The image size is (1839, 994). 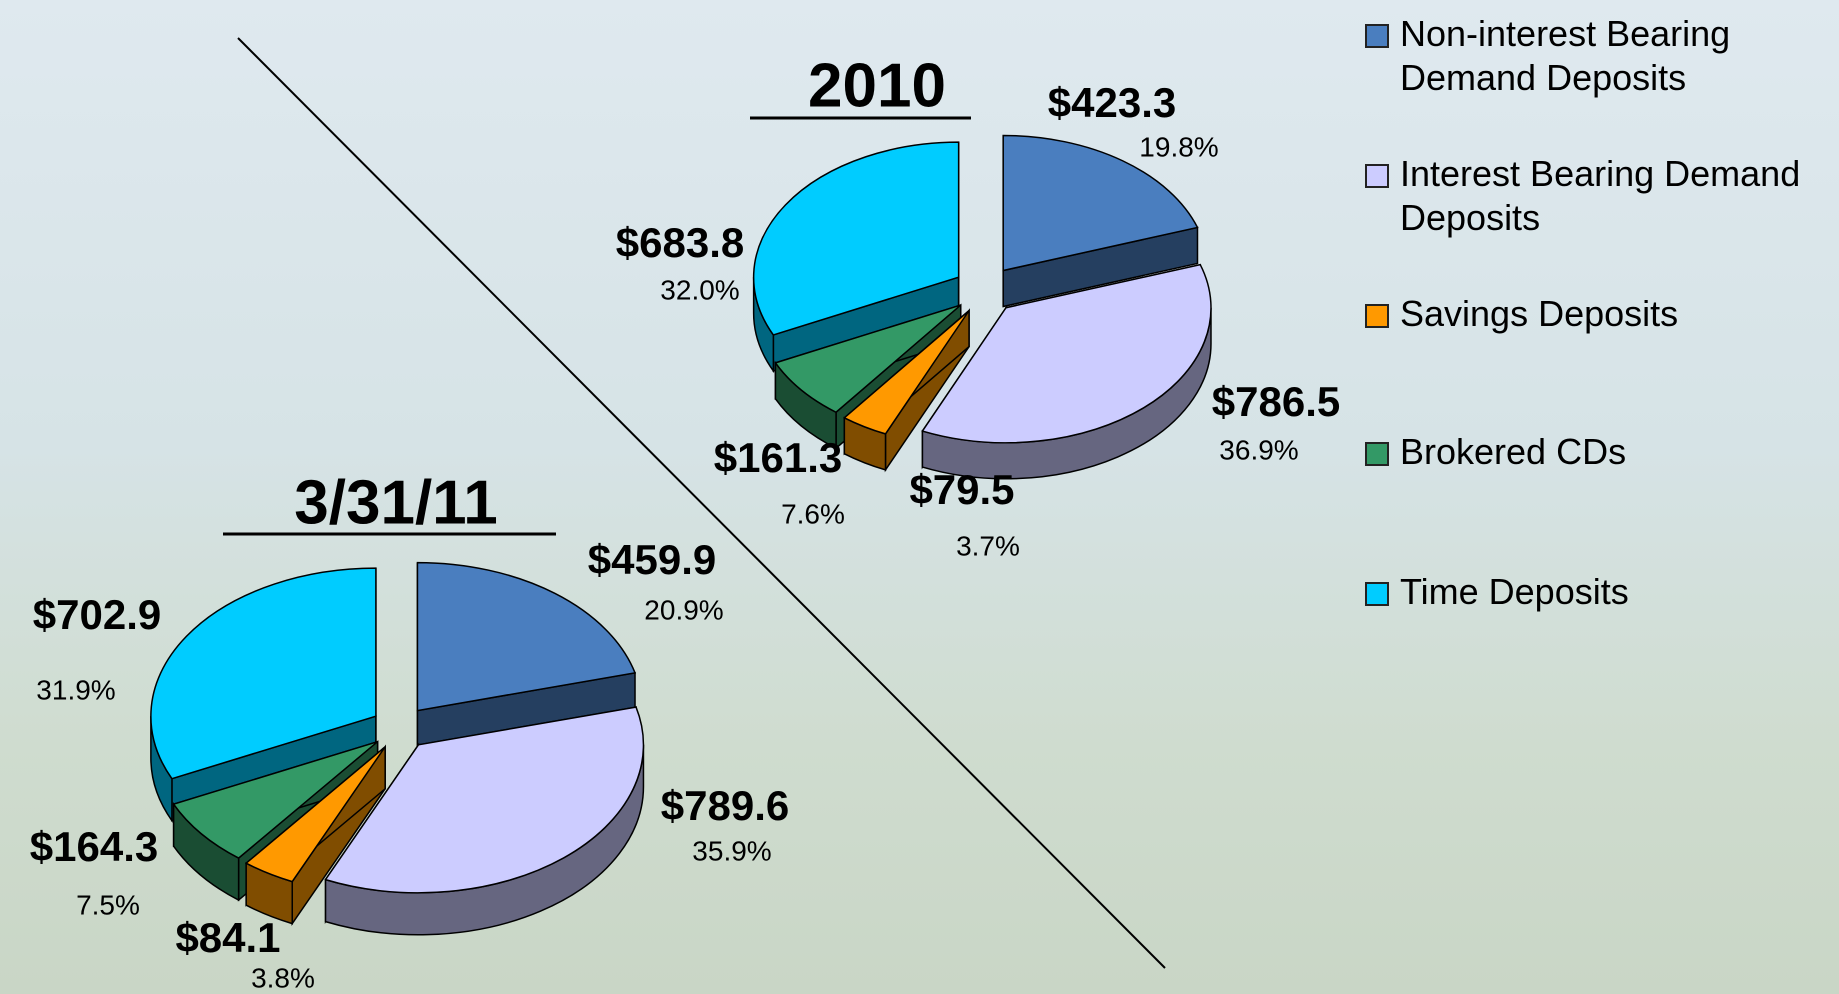 What do you see at coordinates (813, 513) in the screenshot?
I see `percent-label: 7.6%` at bounding box center [813, 513].